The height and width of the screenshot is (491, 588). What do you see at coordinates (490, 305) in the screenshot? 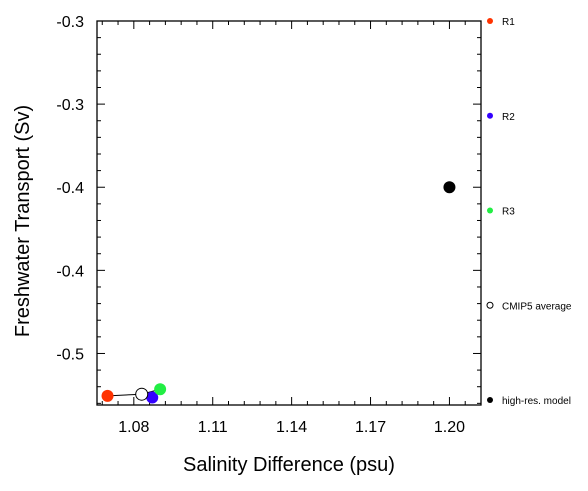
I see `legend-marker-cmip5-average` at bounding box center [490, 305].